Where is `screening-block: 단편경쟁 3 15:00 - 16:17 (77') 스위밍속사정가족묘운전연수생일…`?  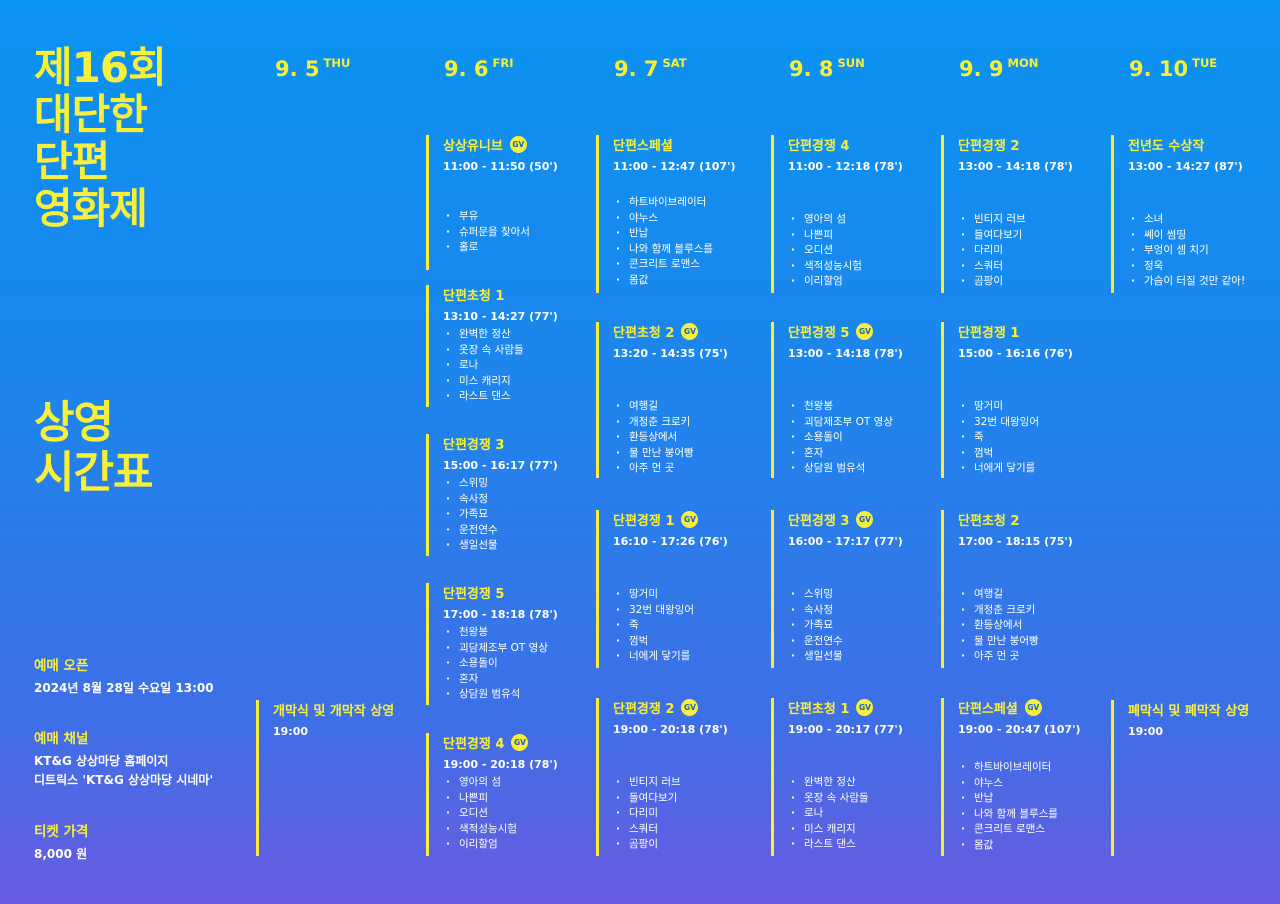
screening-block: 단편경쟁 3 15:00 - 16:17 (77') 스위밍속사정가족묘운전연수생일… is located at coordinates (508, 495).